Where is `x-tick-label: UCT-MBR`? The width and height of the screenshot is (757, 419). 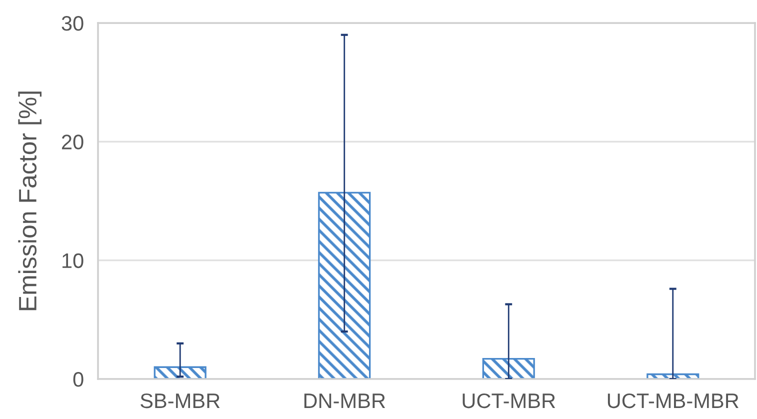
x-tick-label: UCT-MBR is located at coordinates (509, 400).